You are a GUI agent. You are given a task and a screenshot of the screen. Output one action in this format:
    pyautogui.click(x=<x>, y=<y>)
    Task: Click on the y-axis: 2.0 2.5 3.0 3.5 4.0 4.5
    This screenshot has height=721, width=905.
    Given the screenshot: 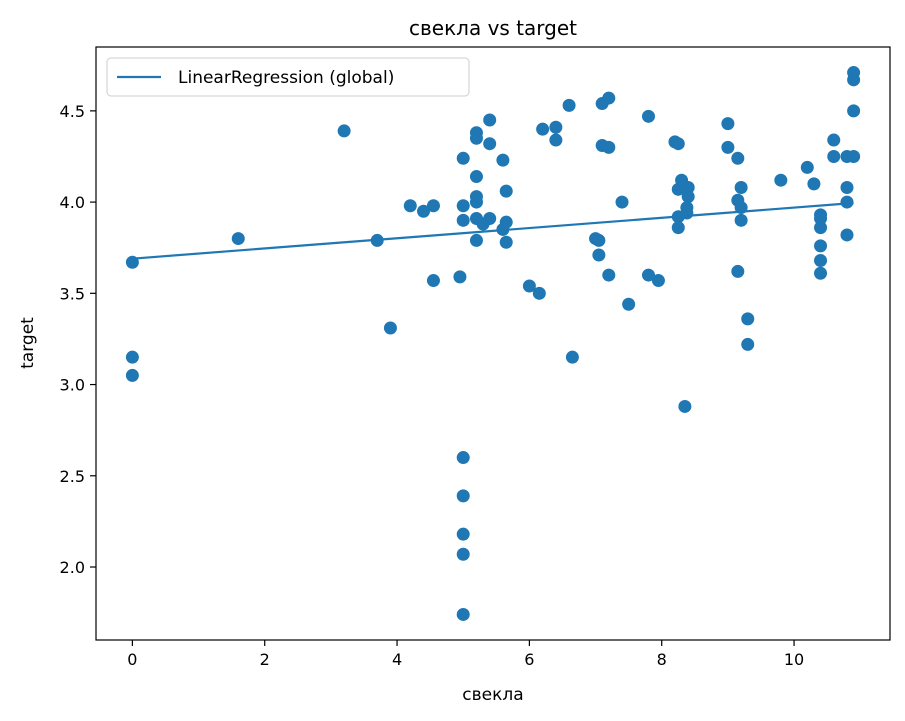 What is the action you would take?
    pyautogui.click(x=78, y=339)
    